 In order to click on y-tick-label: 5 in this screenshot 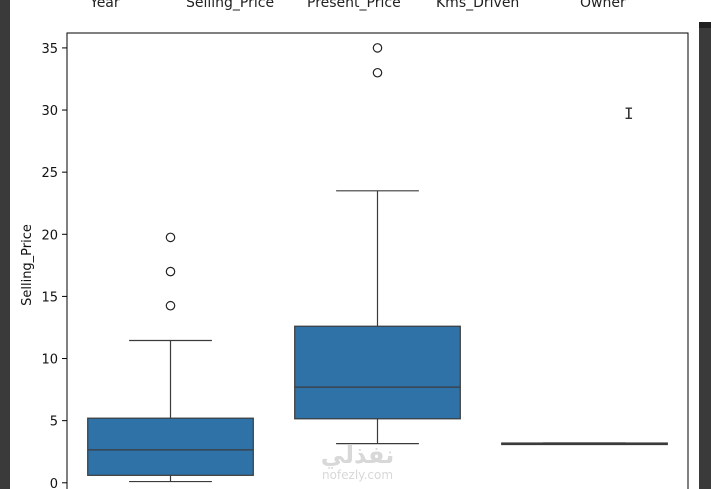, I will do `click(54, 422)`.